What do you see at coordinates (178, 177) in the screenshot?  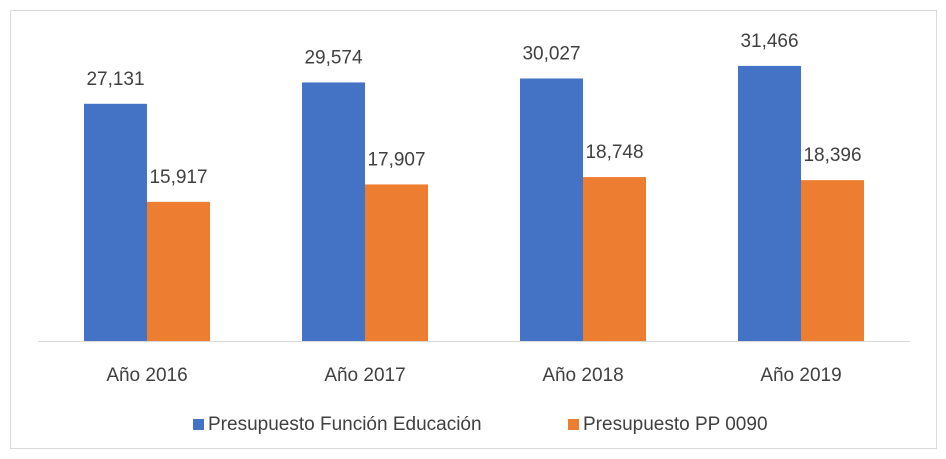 I see `data-label: 15,917` at bounding box center [178, 177].